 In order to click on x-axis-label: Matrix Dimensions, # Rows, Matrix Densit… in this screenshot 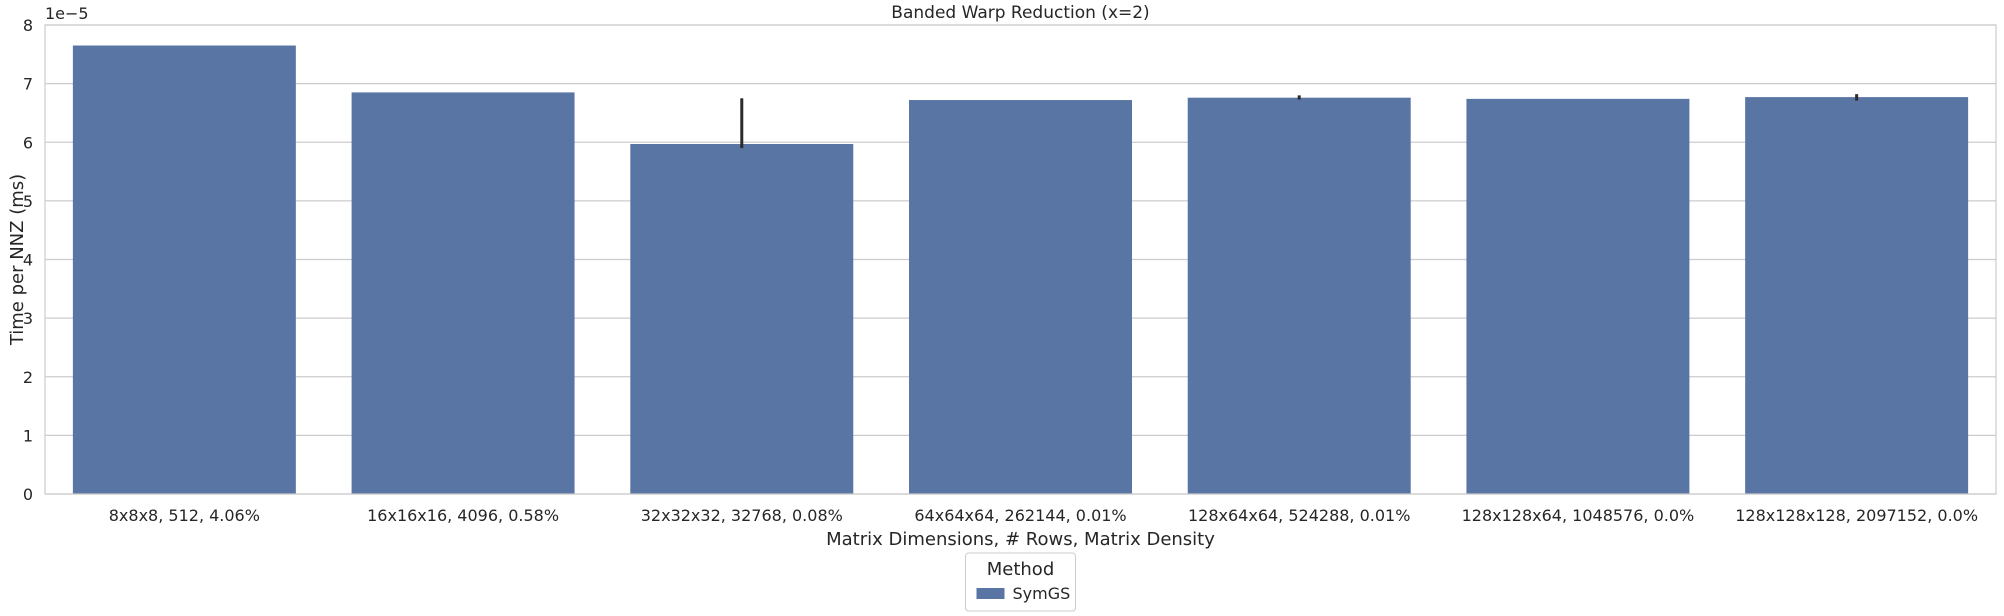, I will do `click(1020, 539)`.